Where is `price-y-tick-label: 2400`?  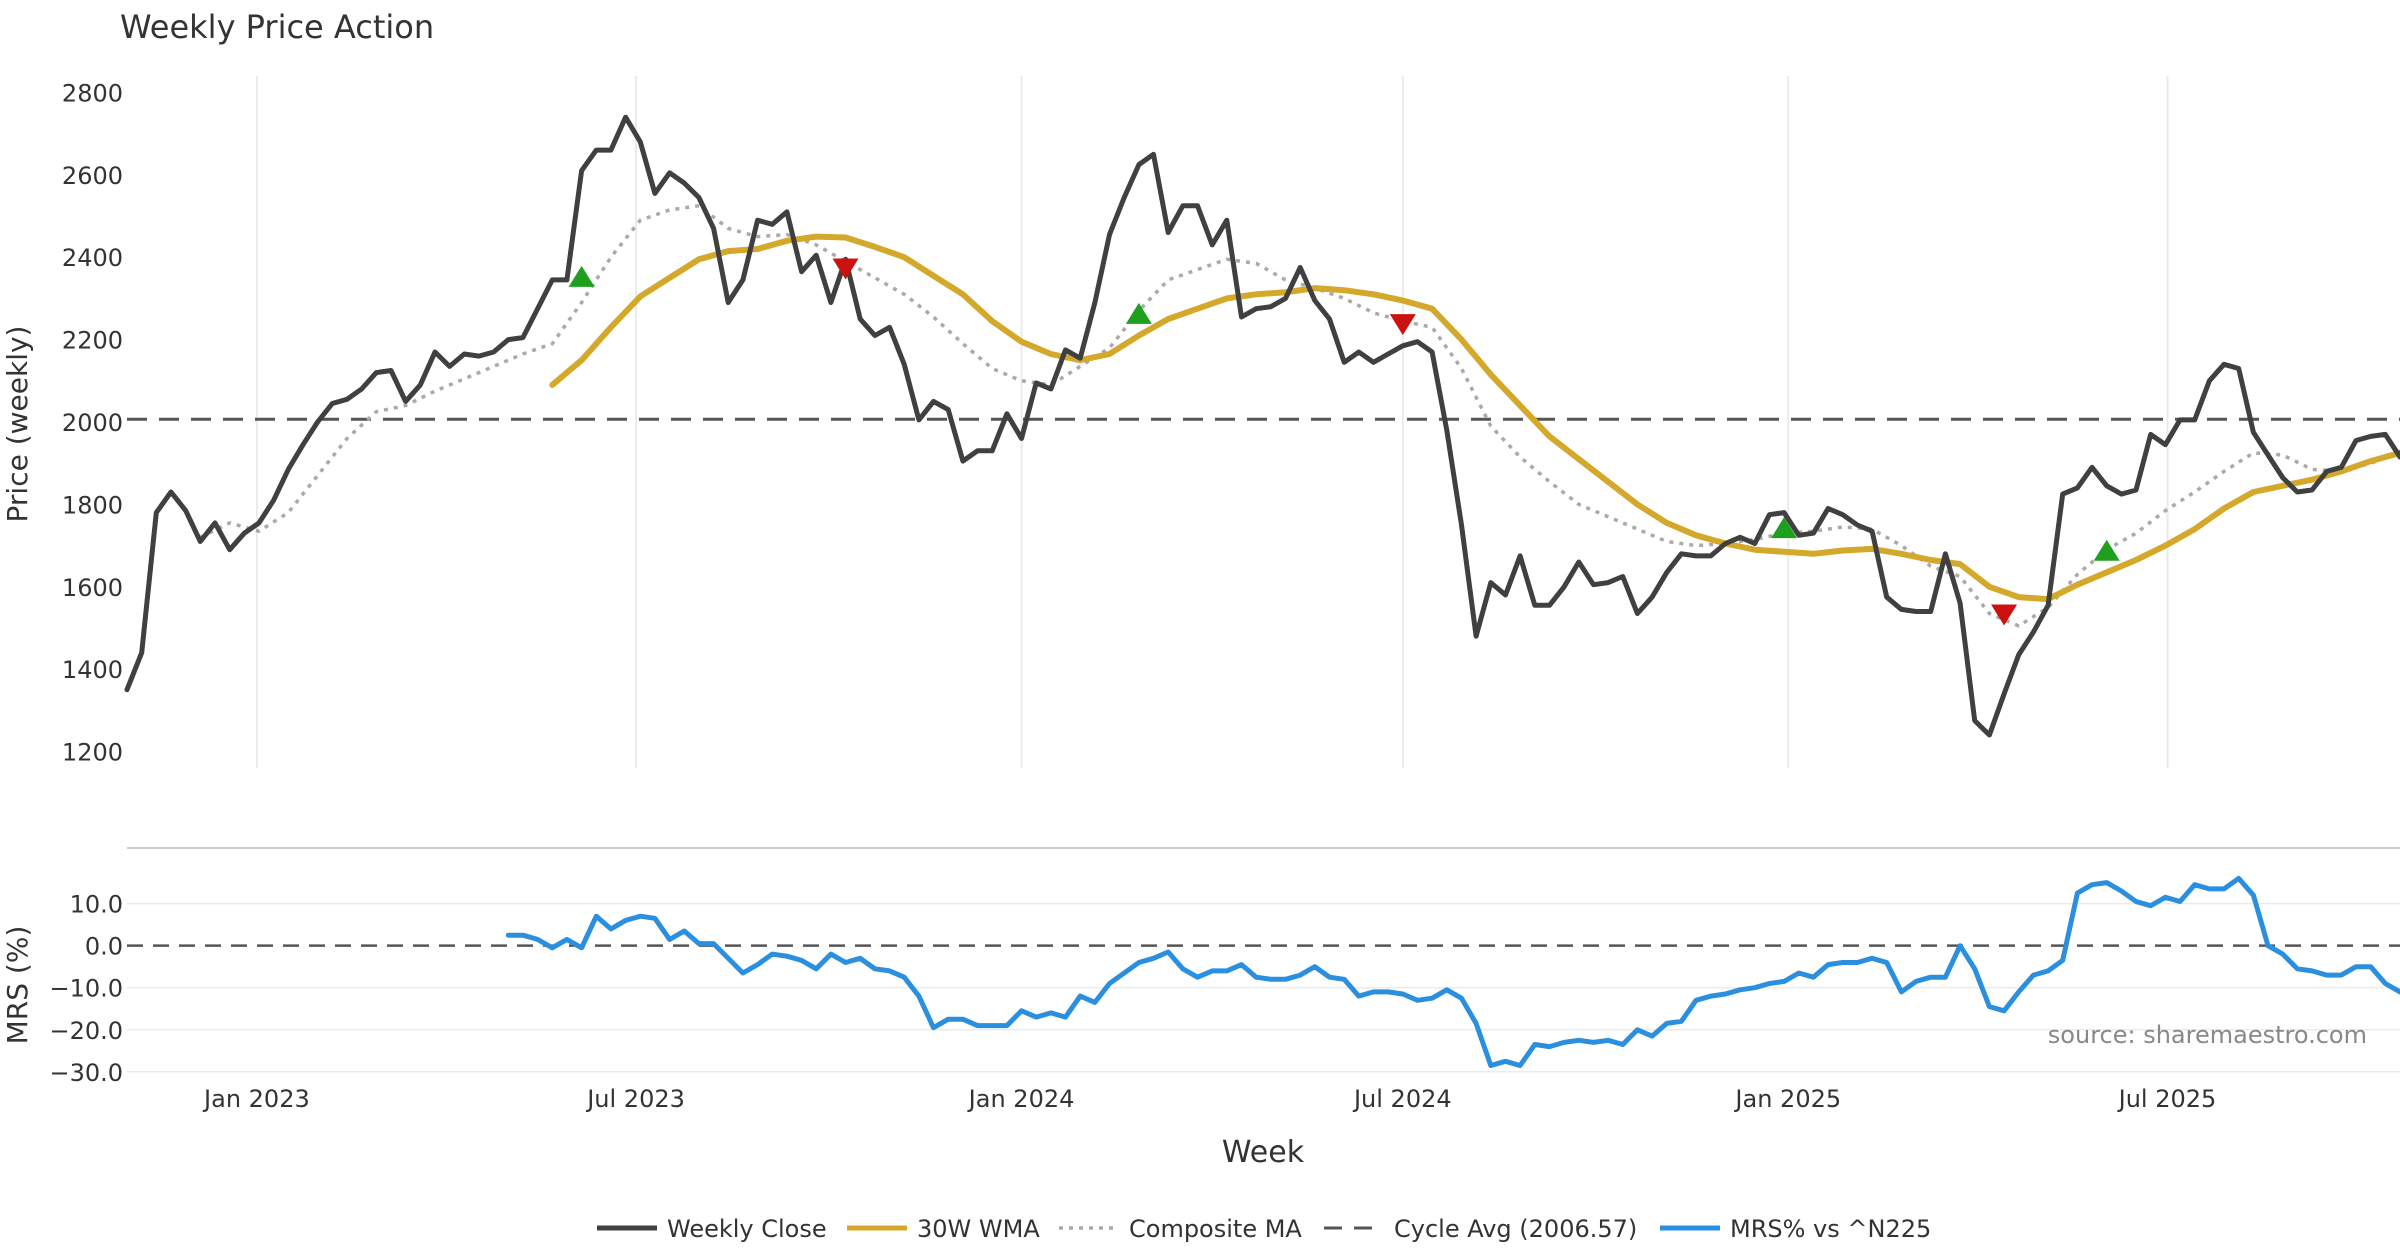 price-y-tick-label: 2400 is located at coordinates (92, 258).